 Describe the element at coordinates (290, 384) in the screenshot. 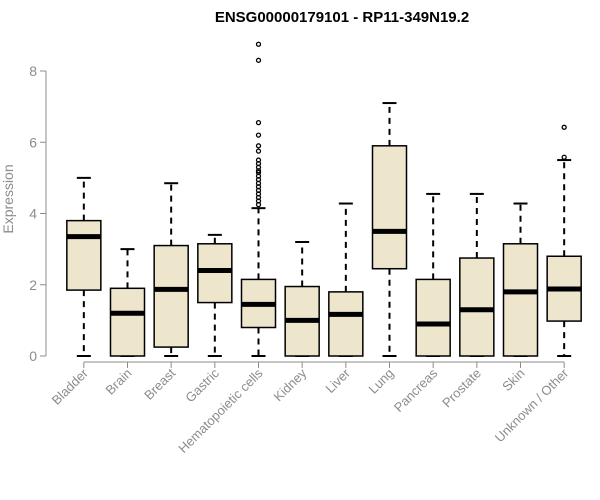

I see `x-tick-label: Kidney` at that location.